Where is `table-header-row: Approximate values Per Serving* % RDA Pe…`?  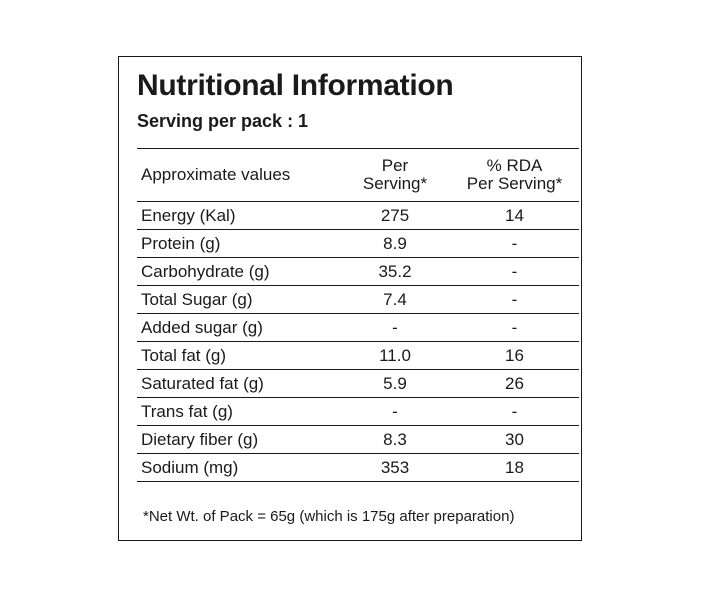
table-header-row: Approximate values Per Serving* % RDA Pe… is located at coordinates (358, 175).